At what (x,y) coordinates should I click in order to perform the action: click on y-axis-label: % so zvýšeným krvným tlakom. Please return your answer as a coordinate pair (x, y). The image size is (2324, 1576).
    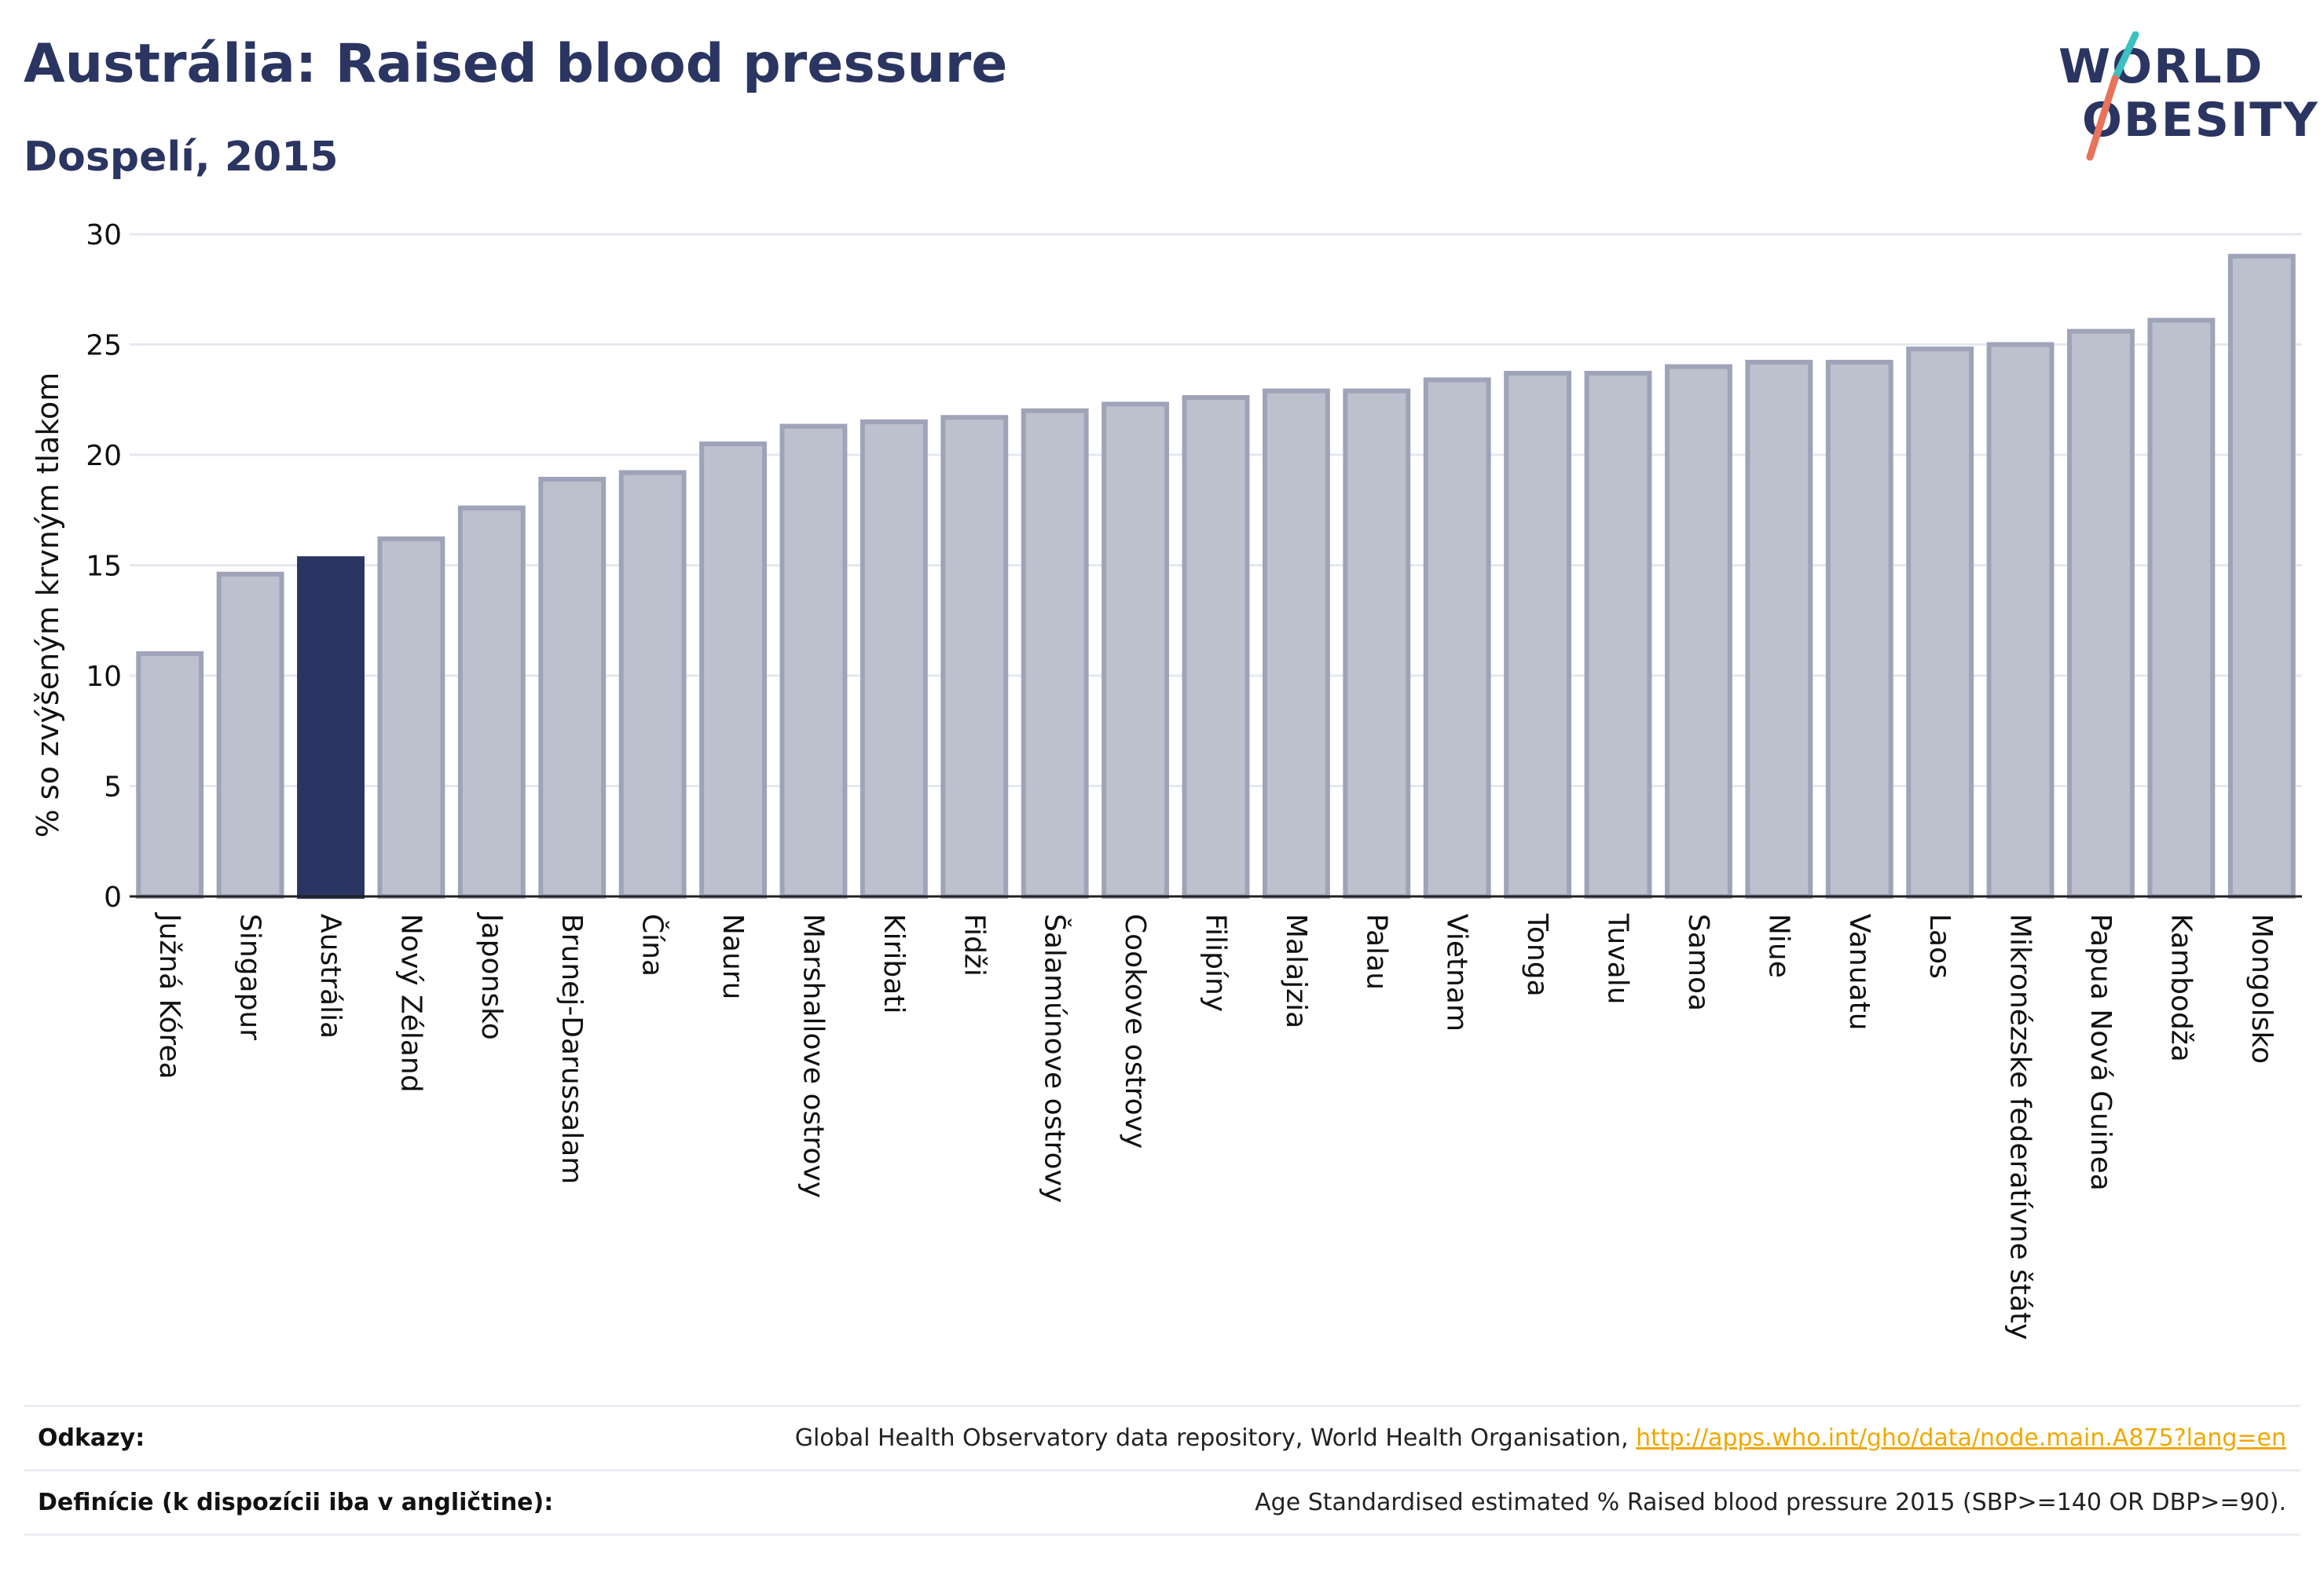
    Looking at the image, I should click on (48, 605).